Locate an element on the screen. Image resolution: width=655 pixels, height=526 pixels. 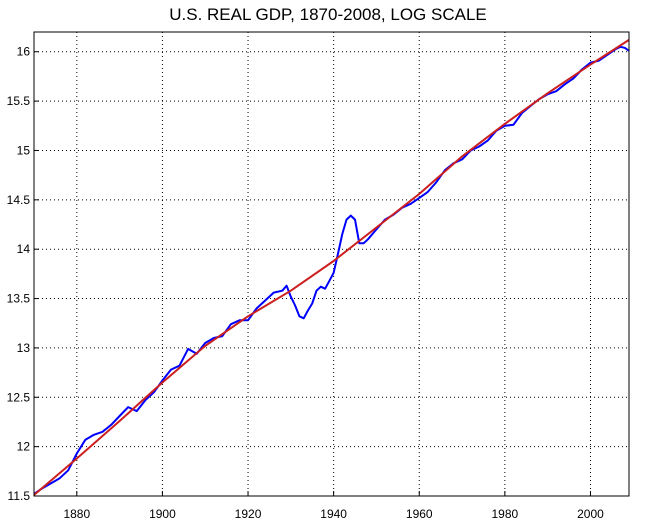
y-axis-labels: 11.5 12 12.5 13 13.5 14 14.5 15 15.5 16 is located at coordinates (19, 274).